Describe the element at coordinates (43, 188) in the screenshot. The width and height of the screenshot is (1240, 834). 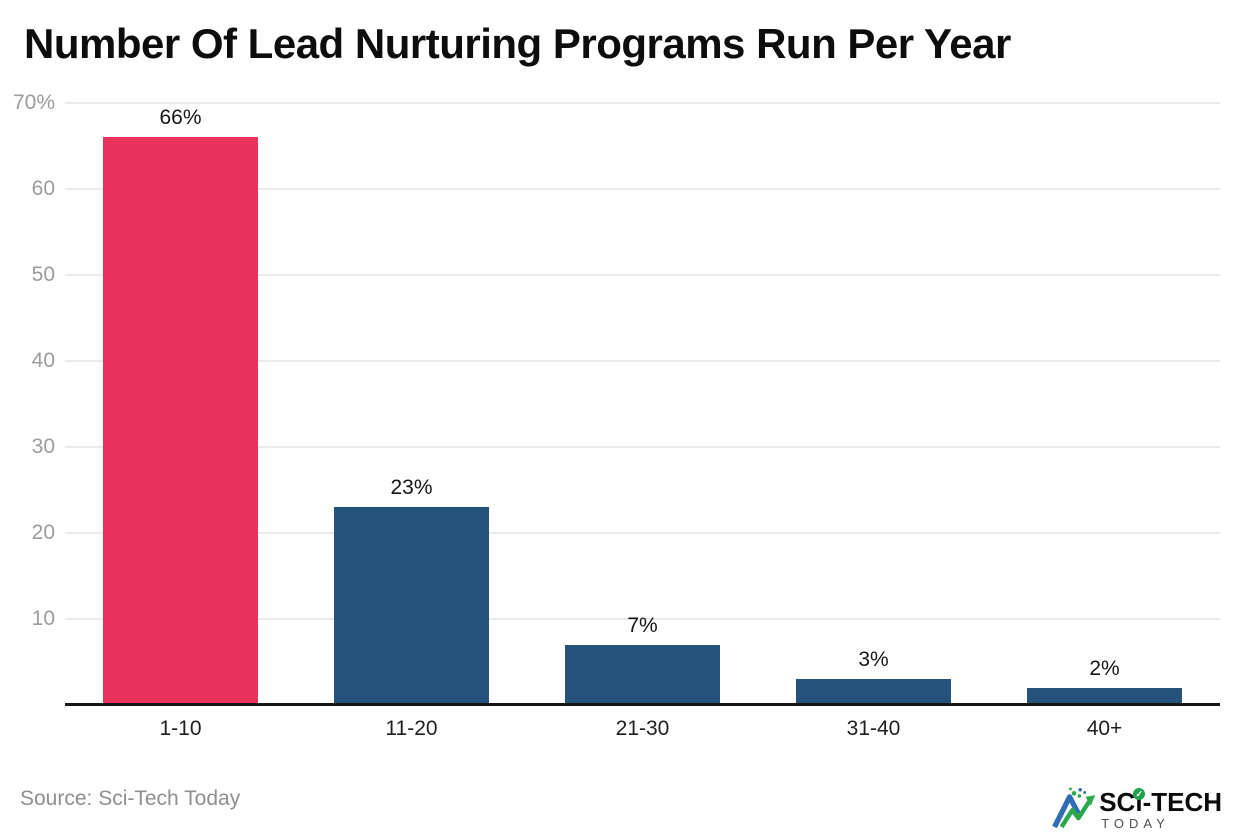
I see `y-tick-label: 60` at that location.